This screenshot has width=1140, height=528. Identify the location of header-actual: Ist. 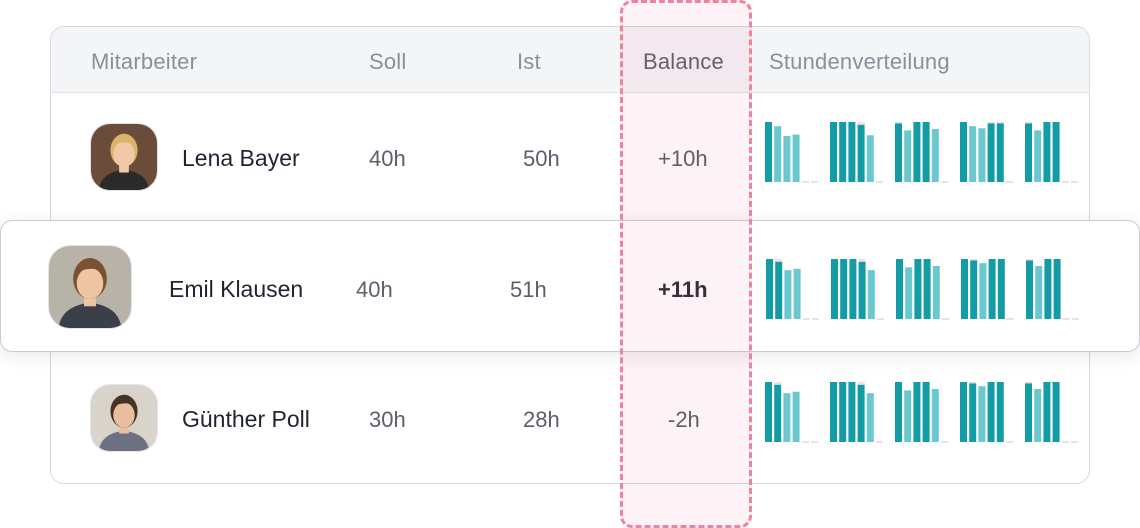
(529, 61).